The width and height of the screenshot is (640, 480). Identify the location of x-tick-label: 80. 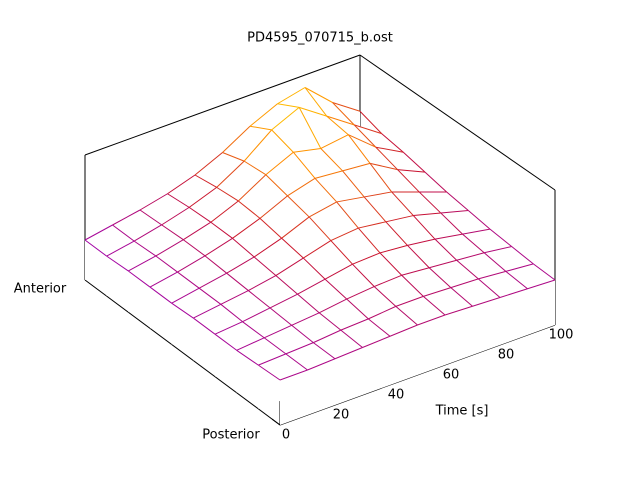
(506, 355).